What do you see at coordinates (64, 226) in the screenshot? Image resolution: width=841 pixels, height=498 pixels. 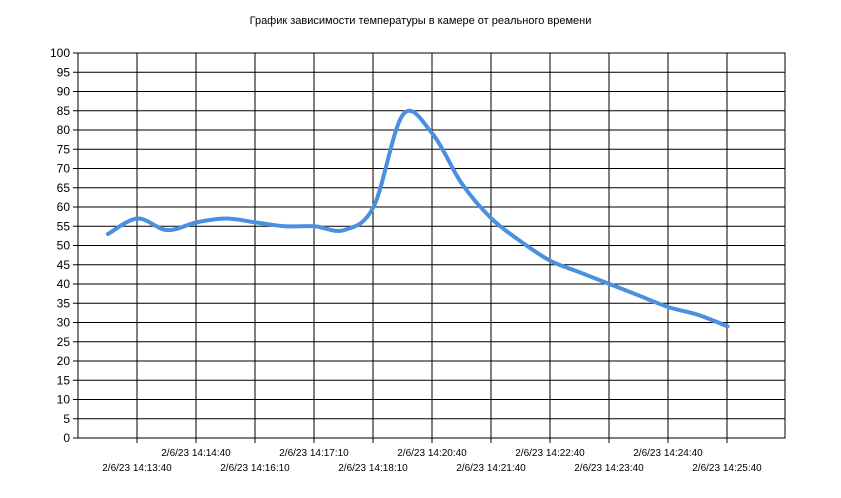 I see `y-tick-label: 55` at bounding box center [64, 226].